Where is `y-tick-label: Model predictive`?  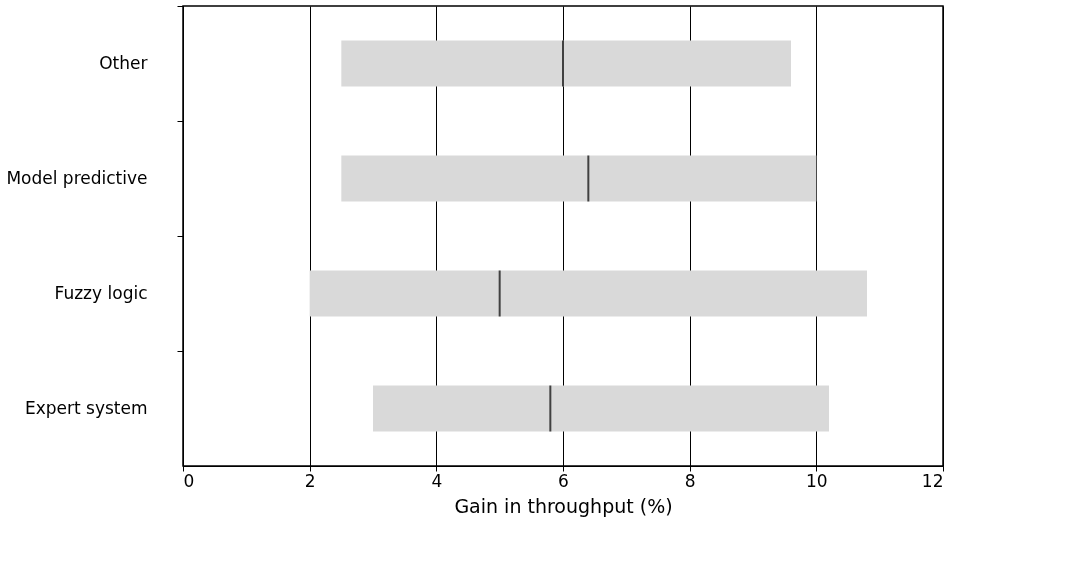 y-tick-label: Model predictive is located at coordinates (77, 177).